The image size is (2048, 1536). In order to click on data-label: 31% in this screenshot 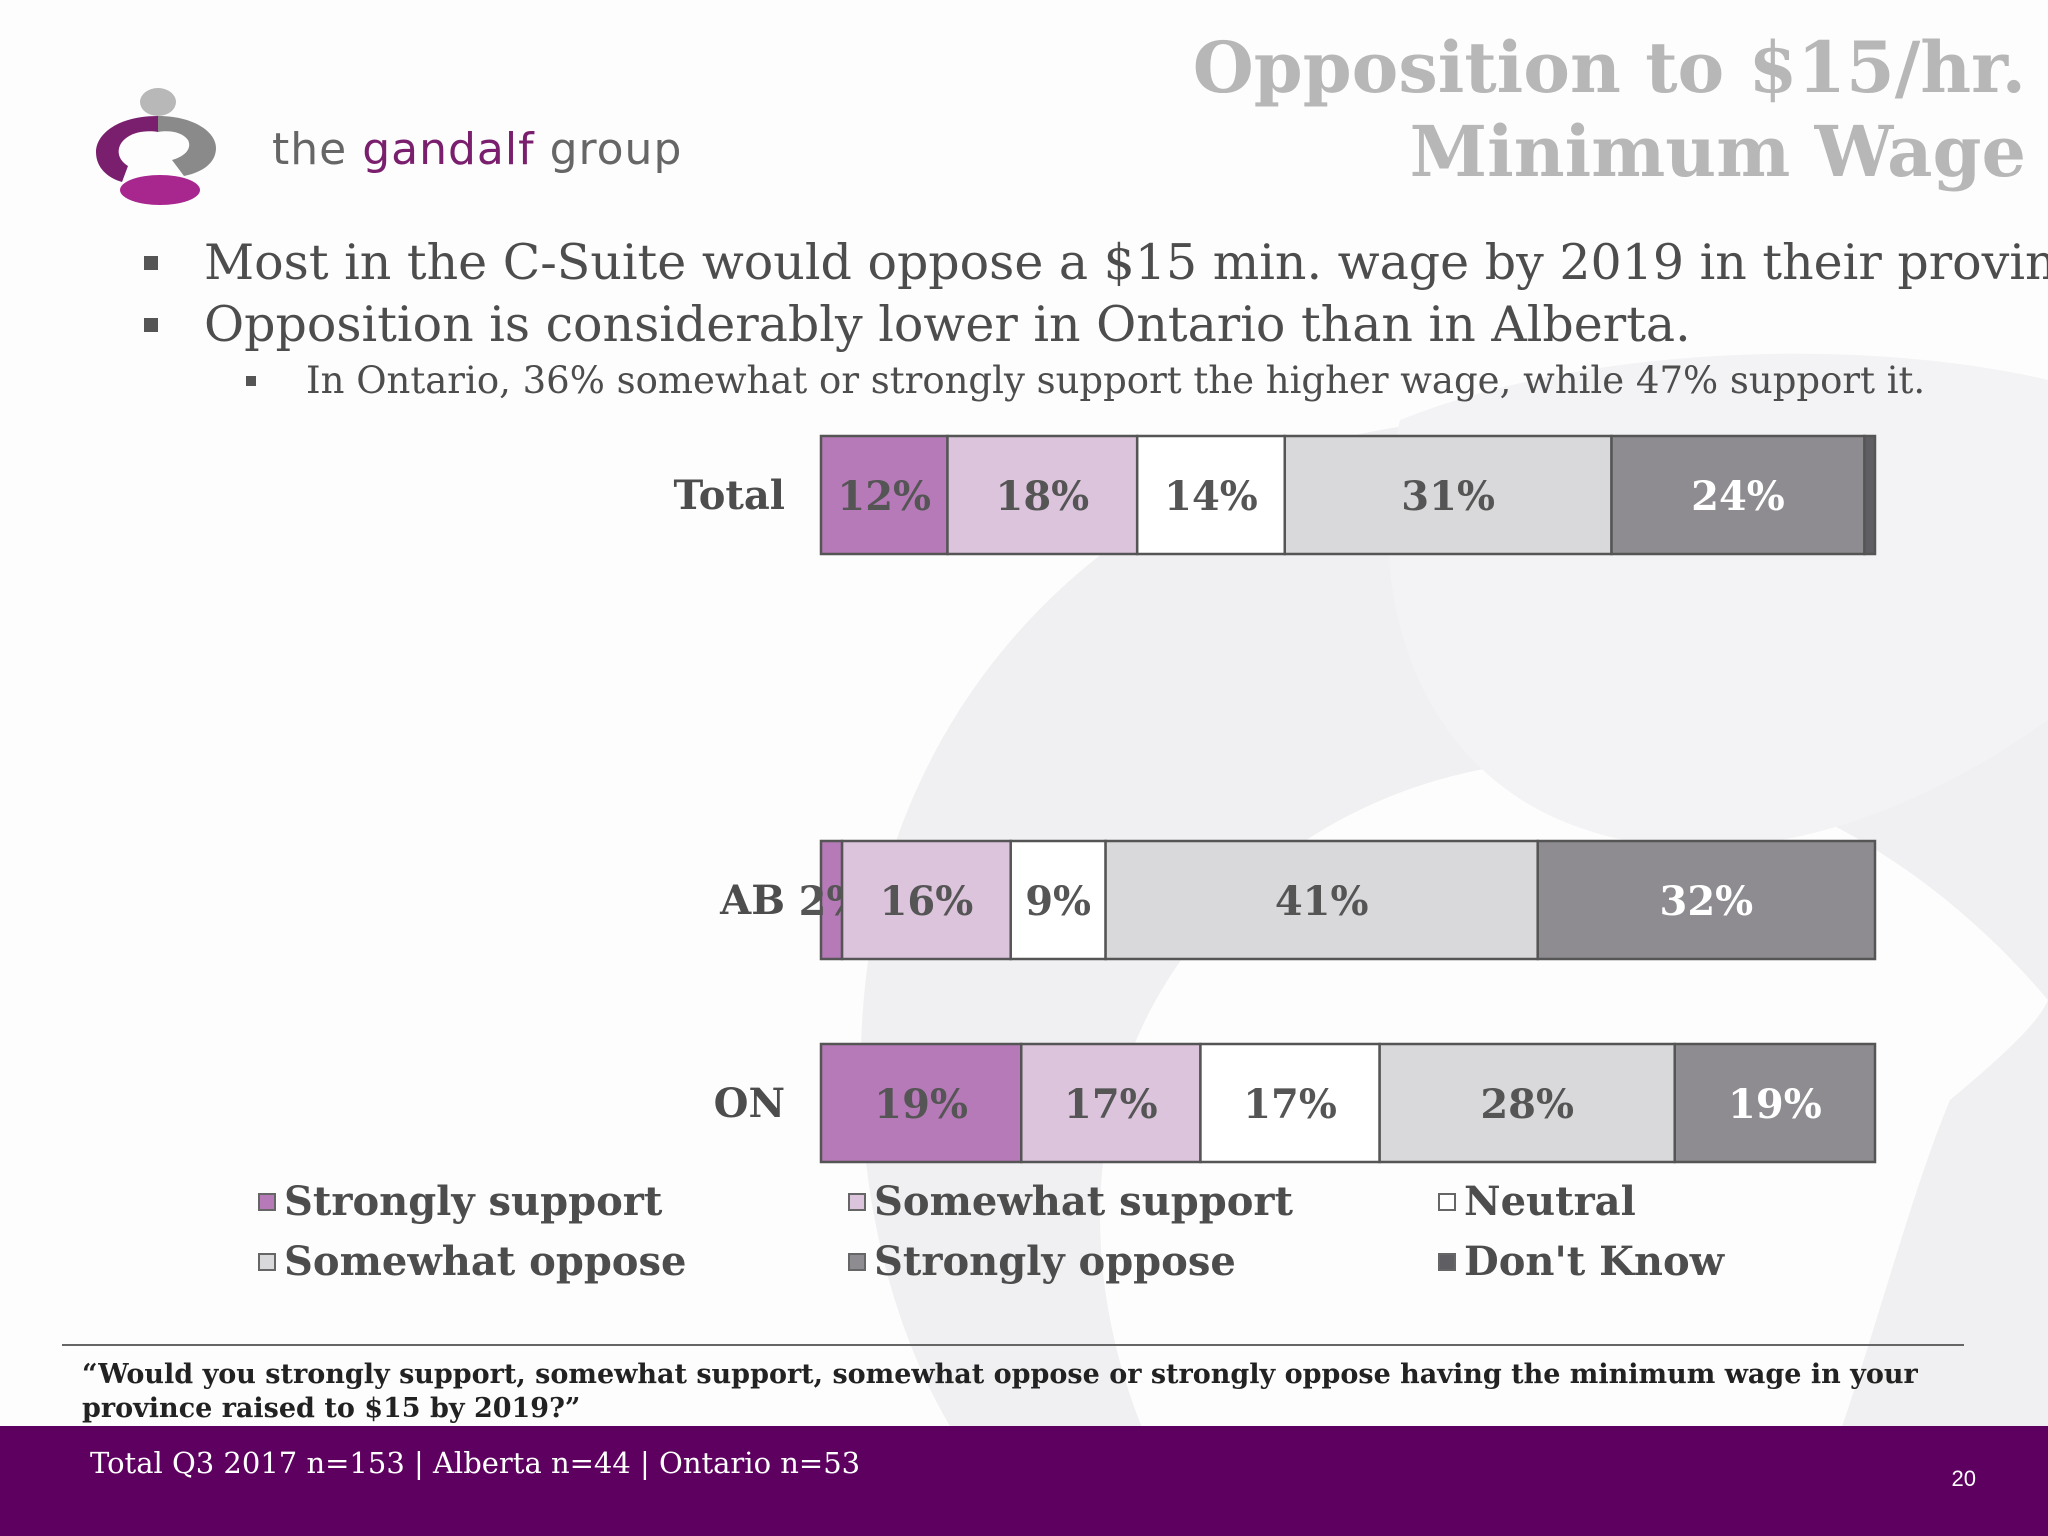, I will do `click(1448, 496)`.